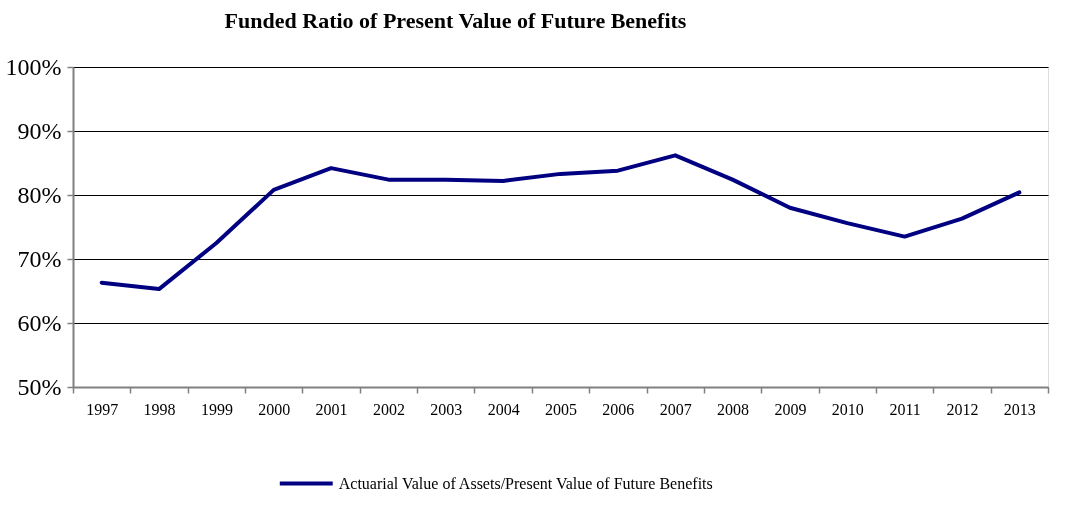 The height and width of the screenshot is (507, 1089). Describe the element at coordinates (790, 409) in the screenshot. I see `x-tick-label: 2009` at that location.